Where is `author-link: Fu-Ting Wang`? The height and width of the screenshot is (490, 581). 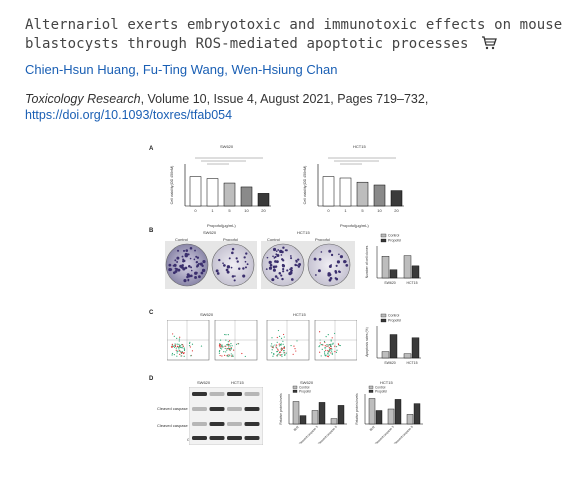 author-link: Fu-Ting Wang is located at coordinates (183, 69).